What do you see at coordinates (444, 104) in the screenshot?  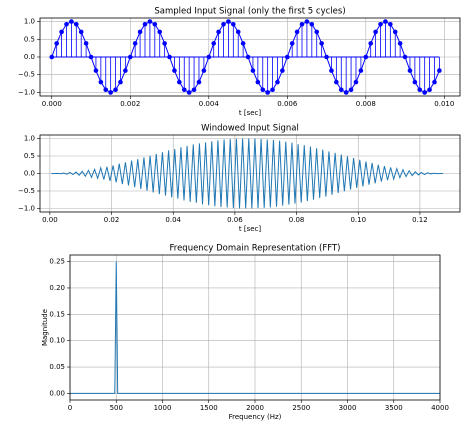 I see `x-tick-label: 0.010` at bounding box center [444, 104].